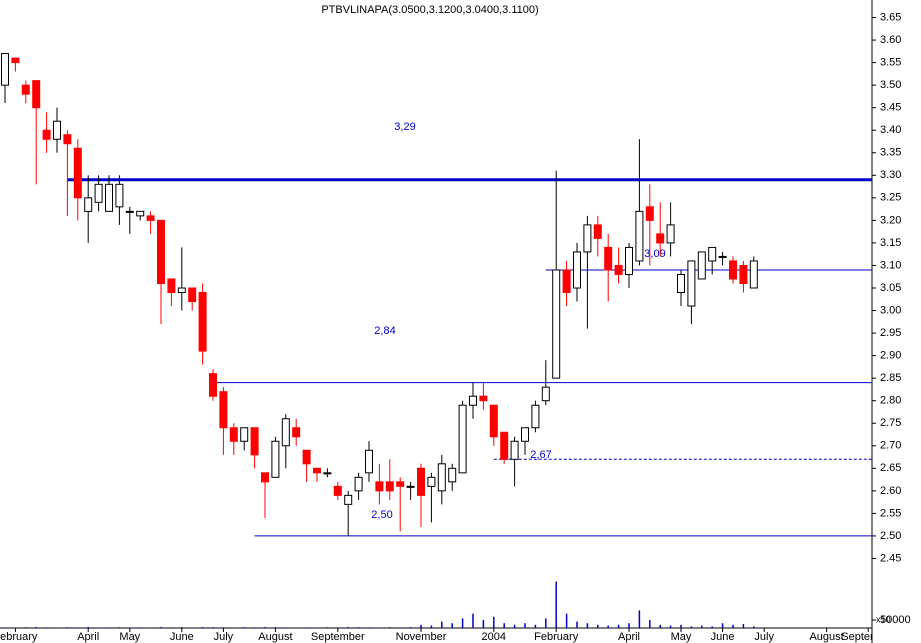 Image resolution: width=921 pixels, height=643 pixels. I want to click on y-tick-label: 2.70, so click(890, 446).